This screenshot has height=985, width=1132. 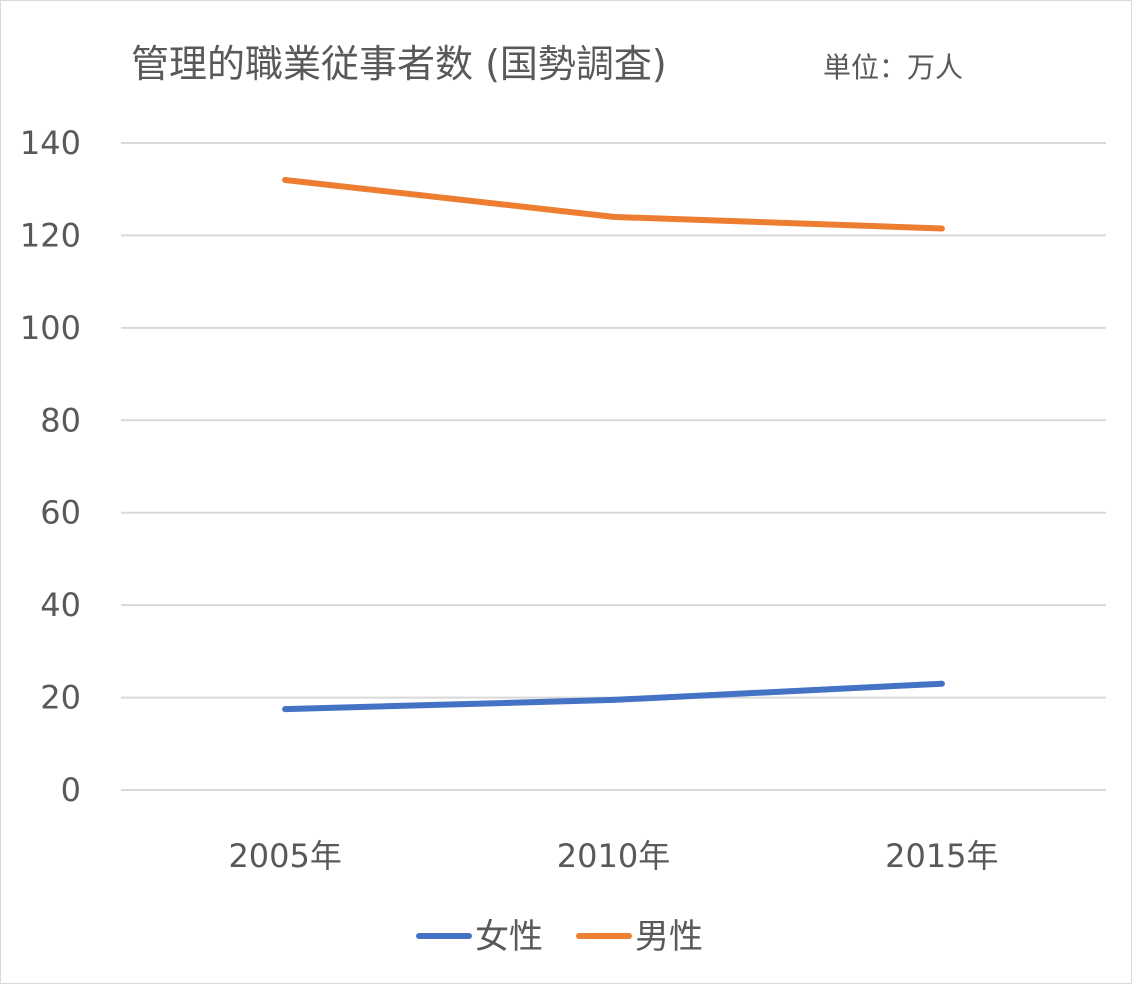 What do you see at coordinates (399, 64) in the screenshot?
I see `chart-title: 管理的職業従事者数 (国勢調査)` at bounding box center [399, 64].